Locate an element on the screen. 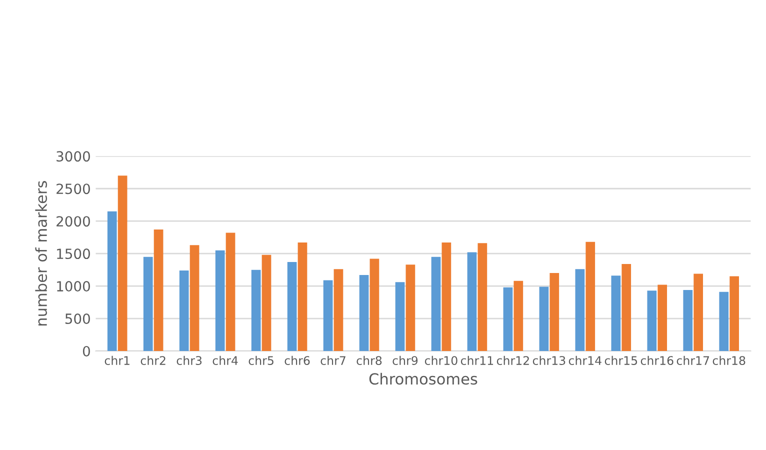  x-tick-label: chr15 is located at coordinates (621, 360).